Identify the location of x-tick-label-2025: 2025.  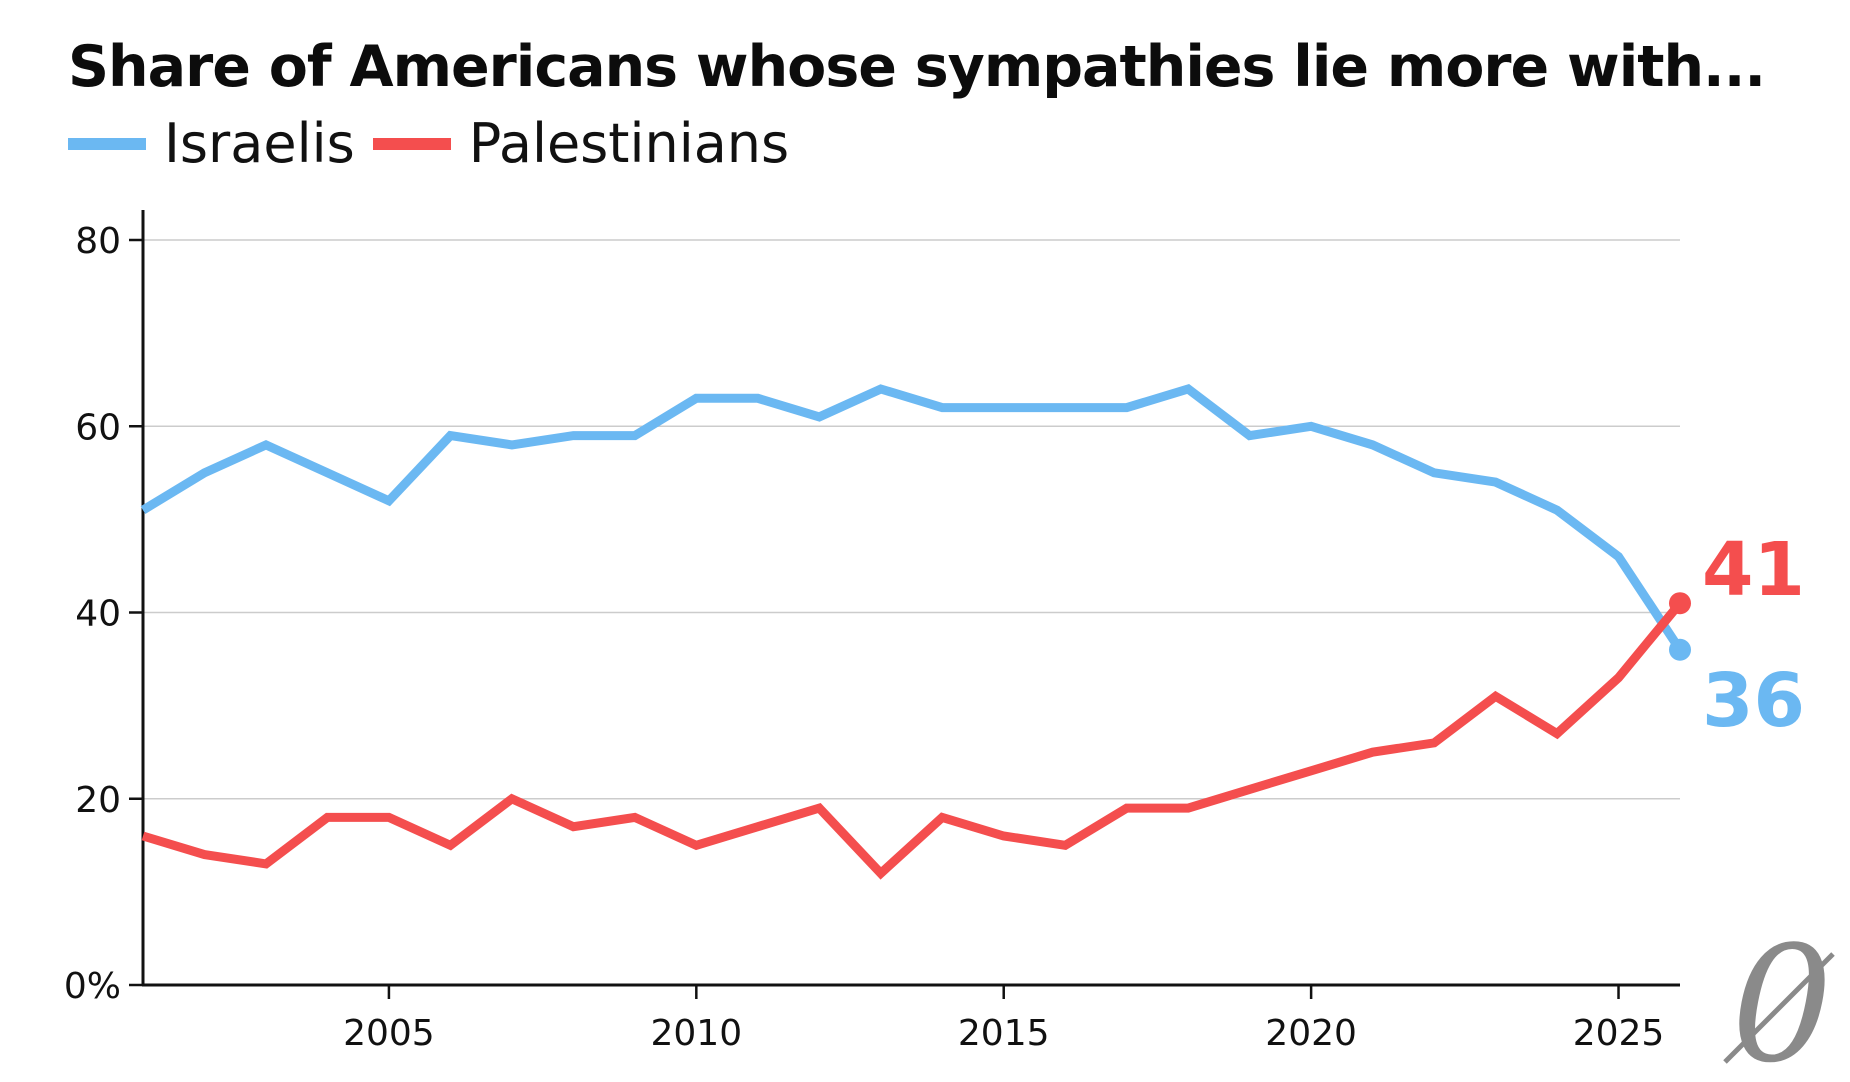
(1619, 1033).